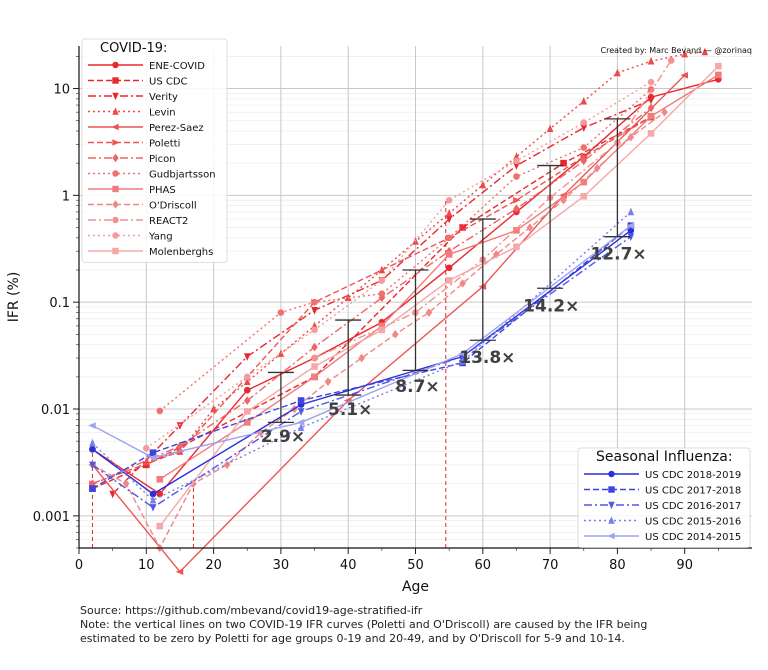 The width and height of the screenshot is (768, 670). Describe the element at coordinates (213, 565) in the screenshot. I see `x-tick-label: 20` at that location.